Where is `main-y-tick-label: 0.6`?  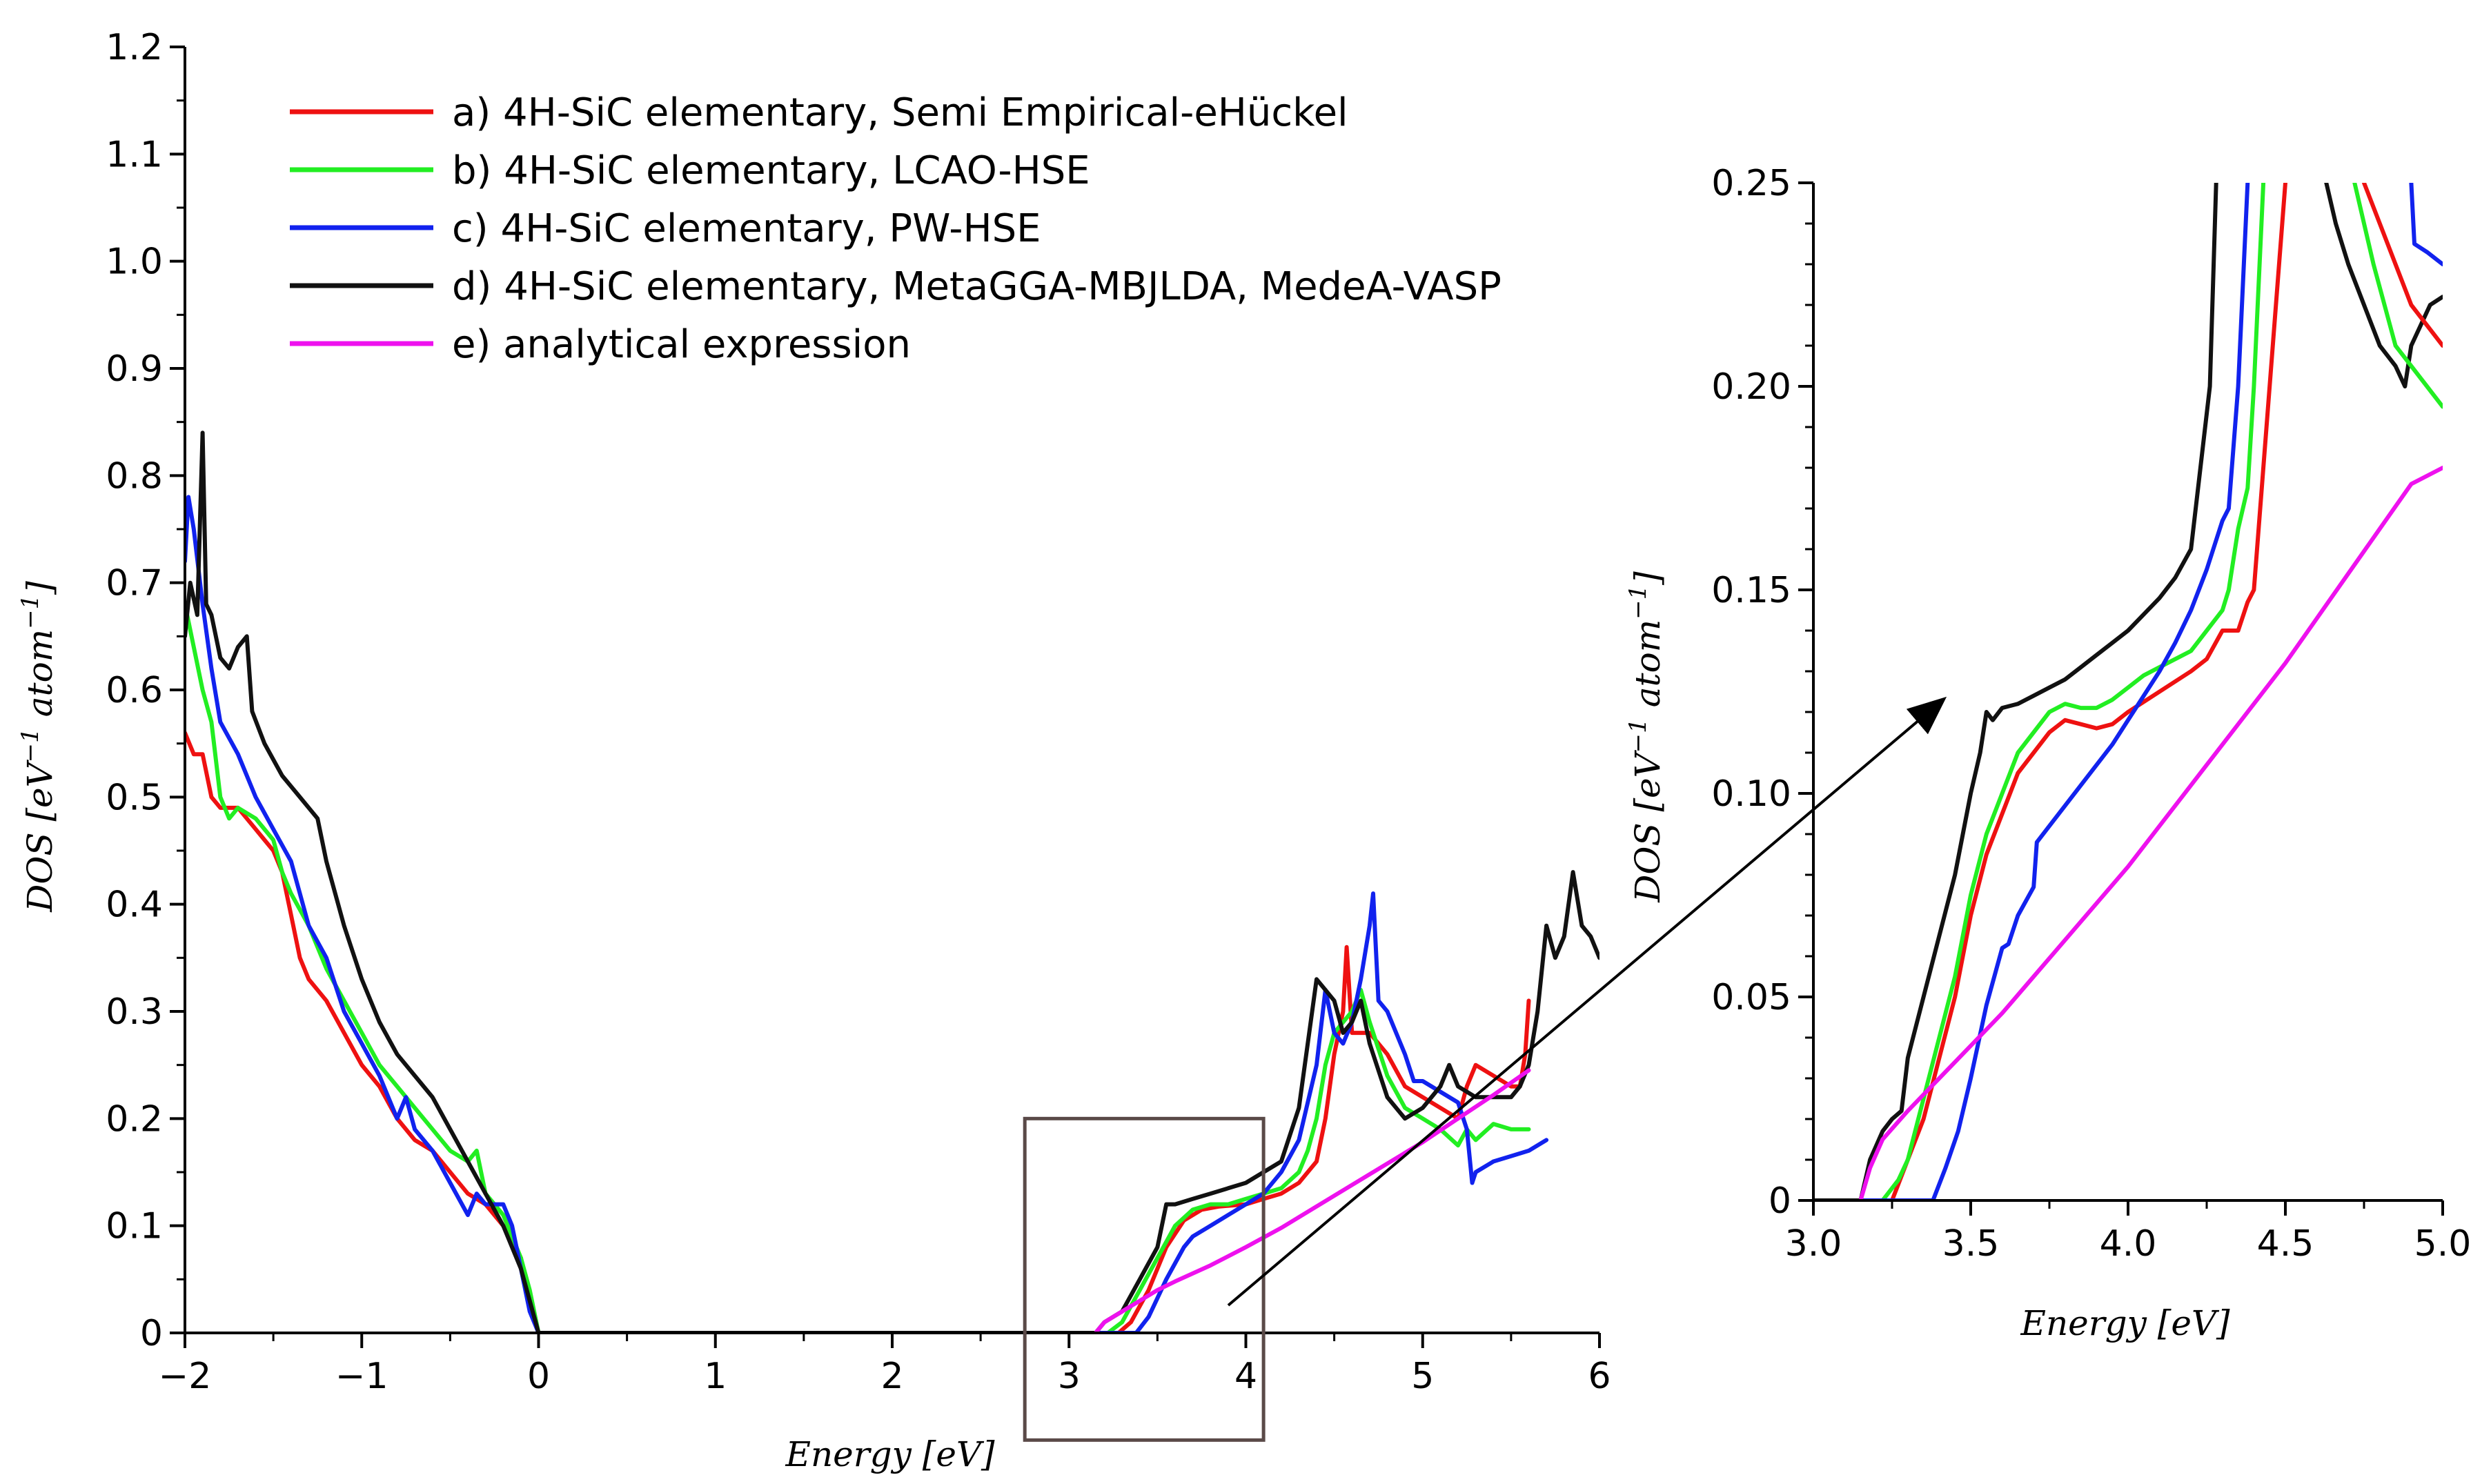 main-y-tick-label: 0.6 is located at coordinates (134, 690).